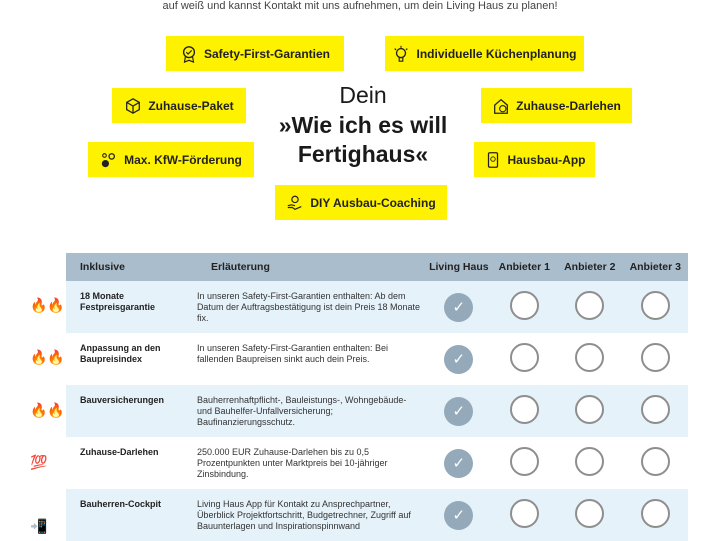 Image resolution: width=720 pixels, height=541 pixels. What do you see at coordinates (39, 526) in the screenshot?
I see `row-emoji-icon: 📲` at bounding box center [39, 526].